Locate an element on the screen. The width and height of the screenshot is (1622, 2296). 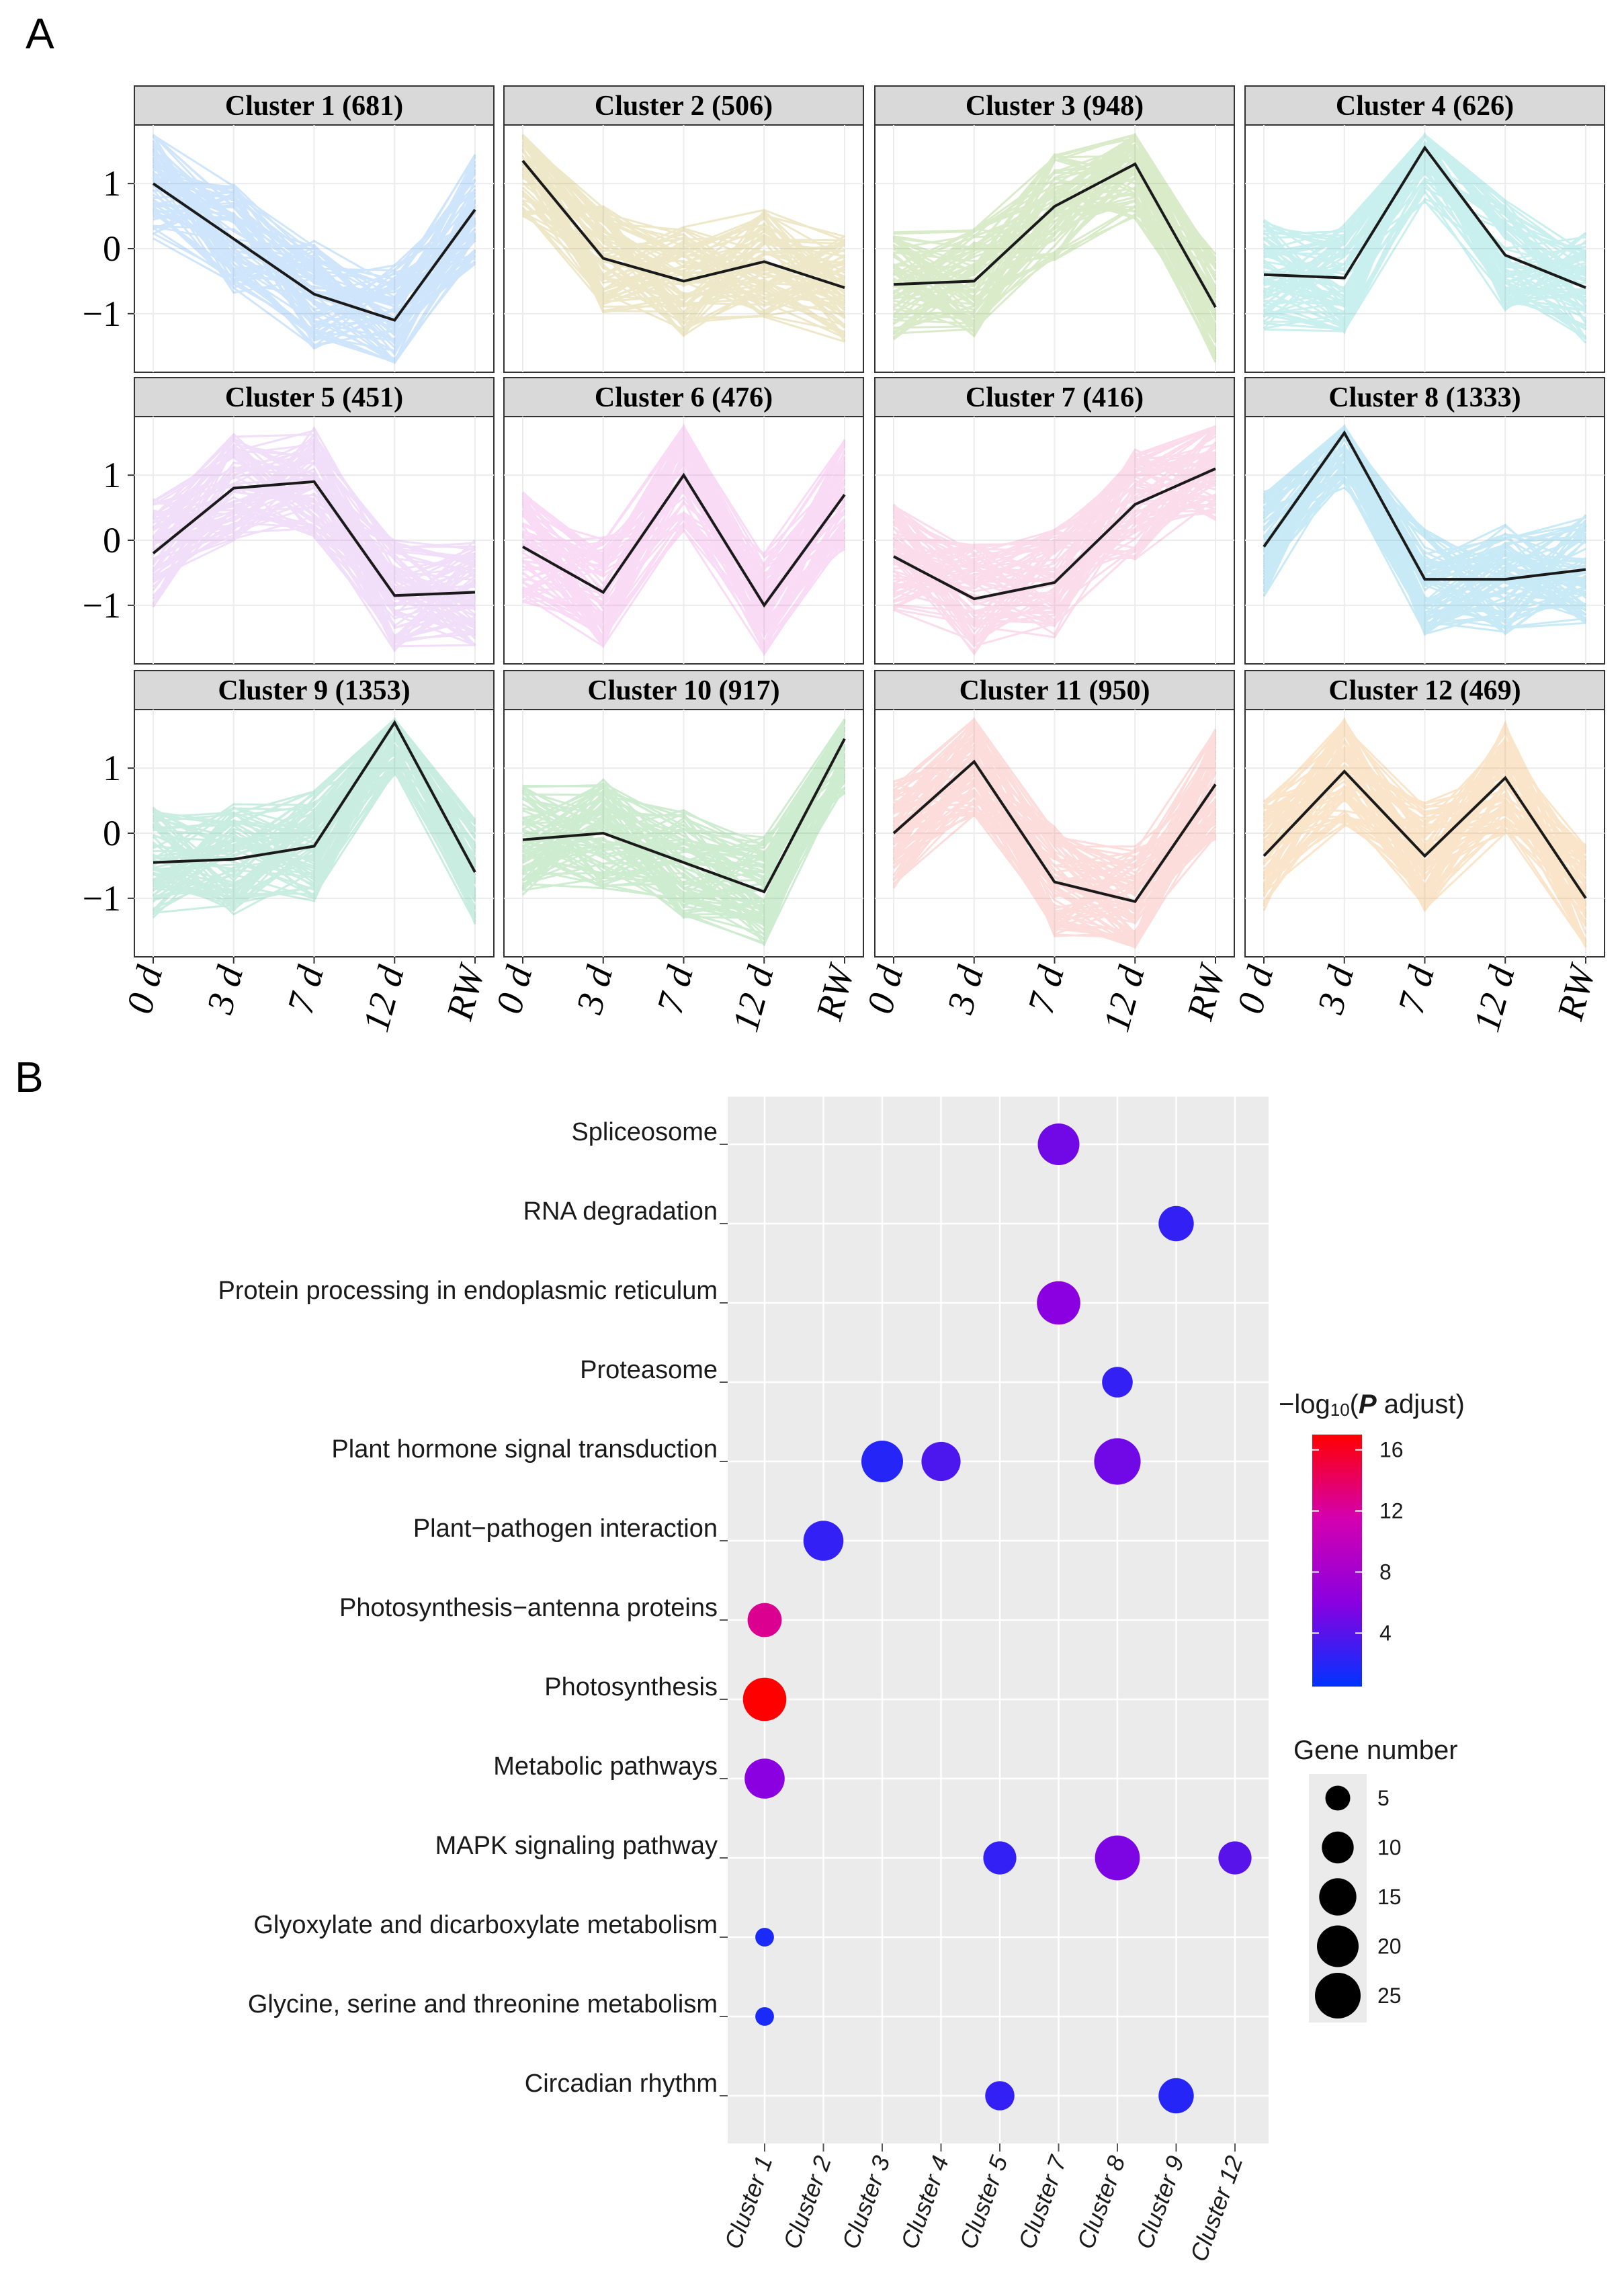
cluster-1-gene-traces is located at coordinates (314, 250).